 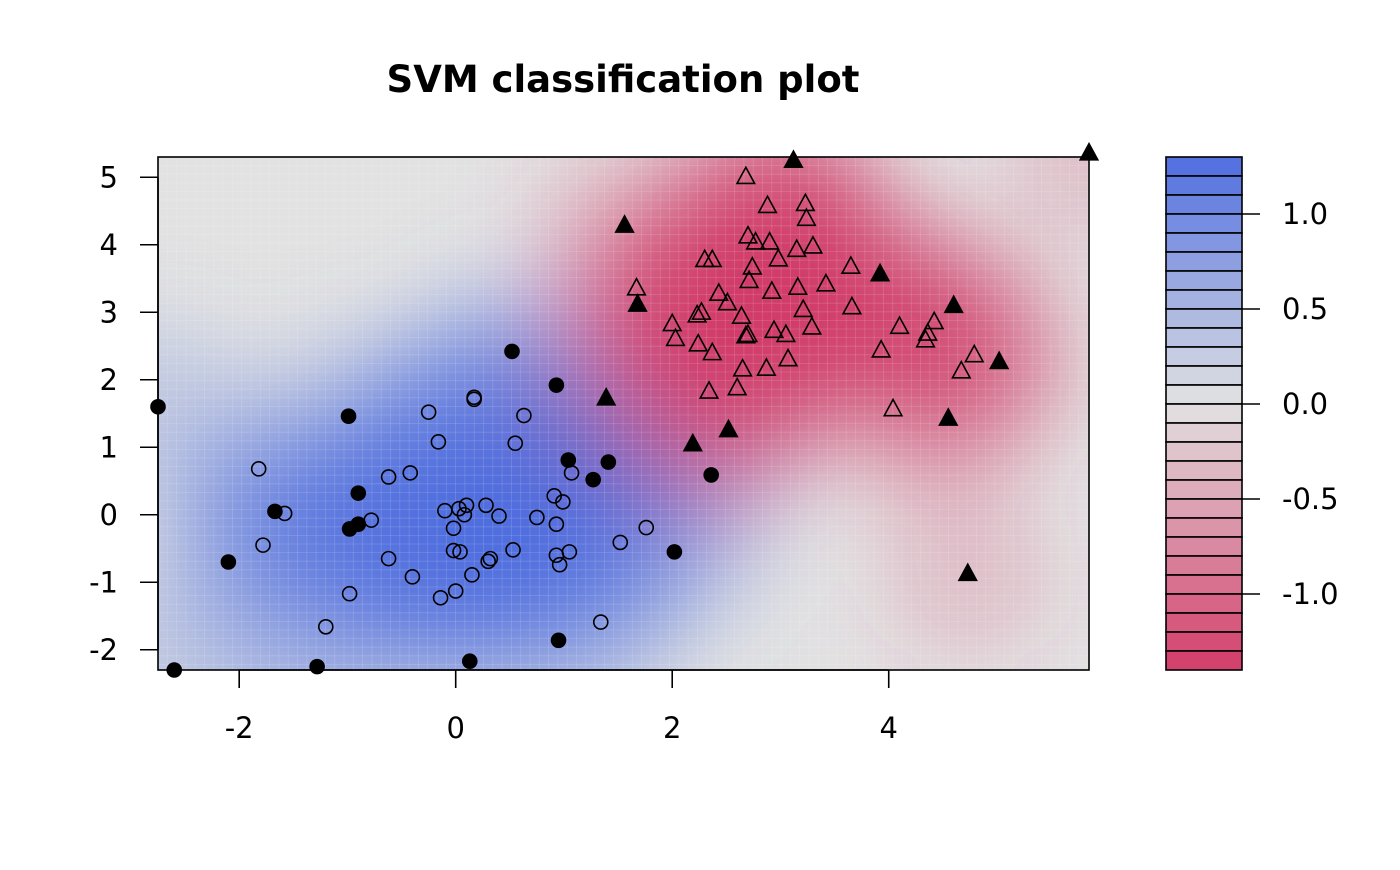 What do you see at coordinates (109, 245) in the screenshot?
I see `y-tick-label: 4` at bounding box center [109, 245].